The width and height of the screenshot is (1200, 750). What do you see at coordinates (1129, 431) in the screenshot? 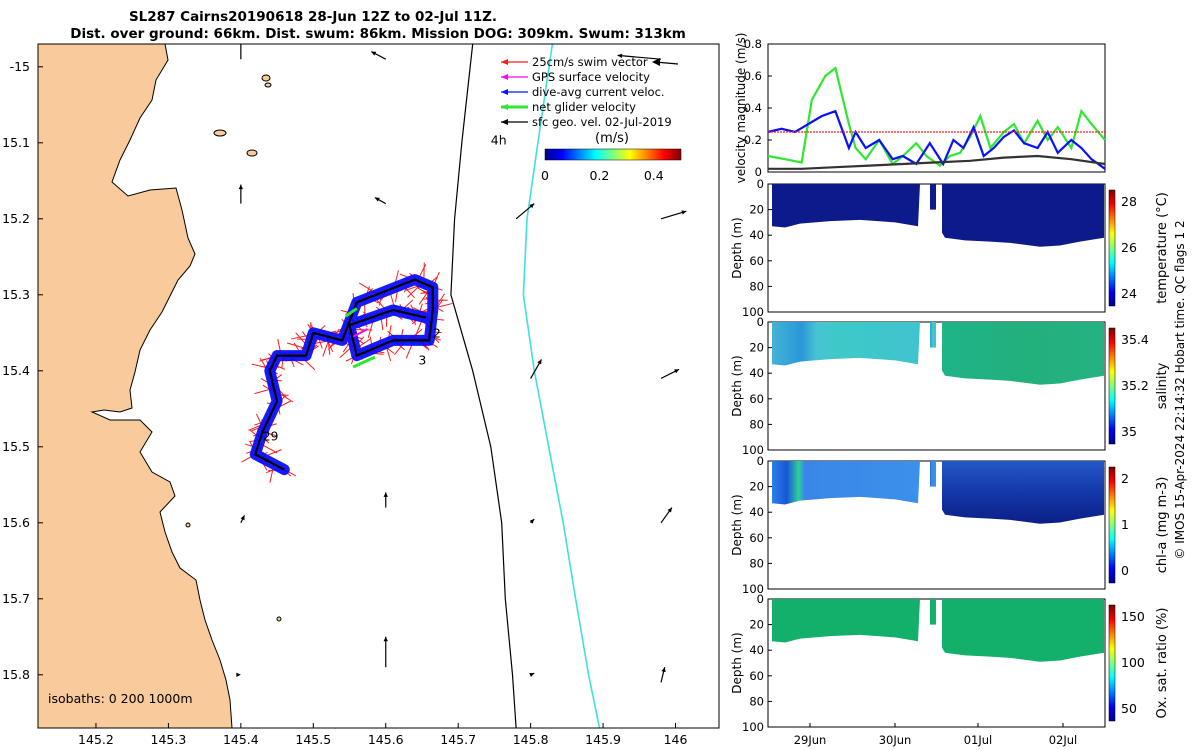
I see `section-colorbar-tick: 35` at bounding box center [1129, 431].